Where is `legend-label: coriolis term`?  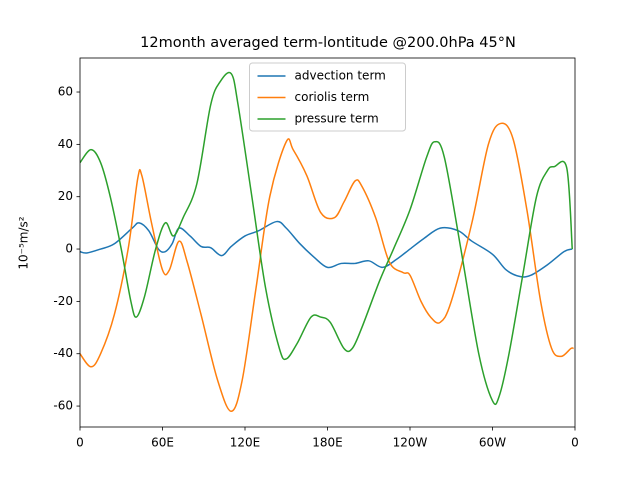 legend-label: coriolis term is located at coordinates (332, 97).